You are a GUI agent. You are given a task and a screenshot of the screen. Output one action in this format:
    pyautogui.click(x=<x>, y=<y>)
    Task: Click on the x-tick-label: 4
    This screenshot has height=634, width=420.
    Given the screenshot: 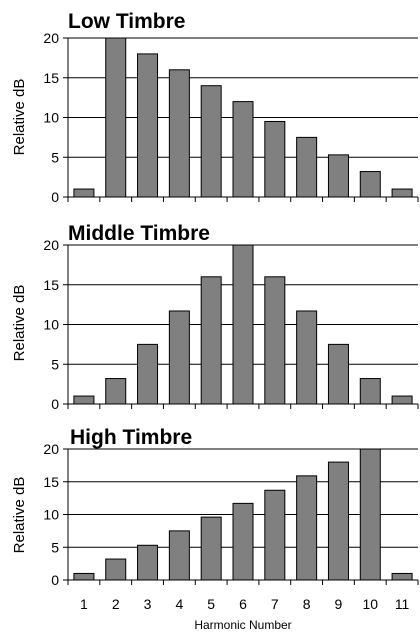 What is the action you would take?
    pyautogui.click(x=179, y=604)
    